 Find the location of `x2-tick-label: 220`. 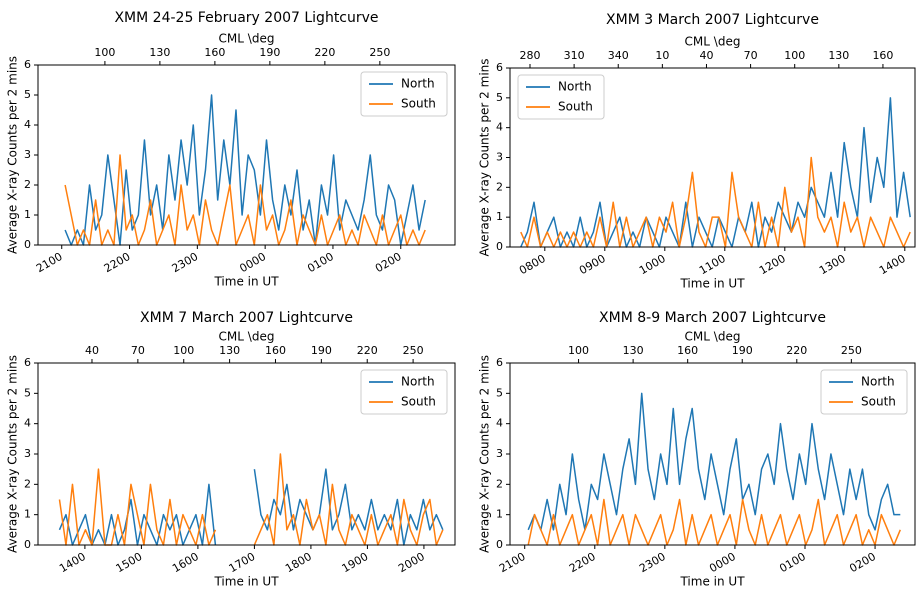

x2-tick-label: 220 is located at coordinates (796, 350).